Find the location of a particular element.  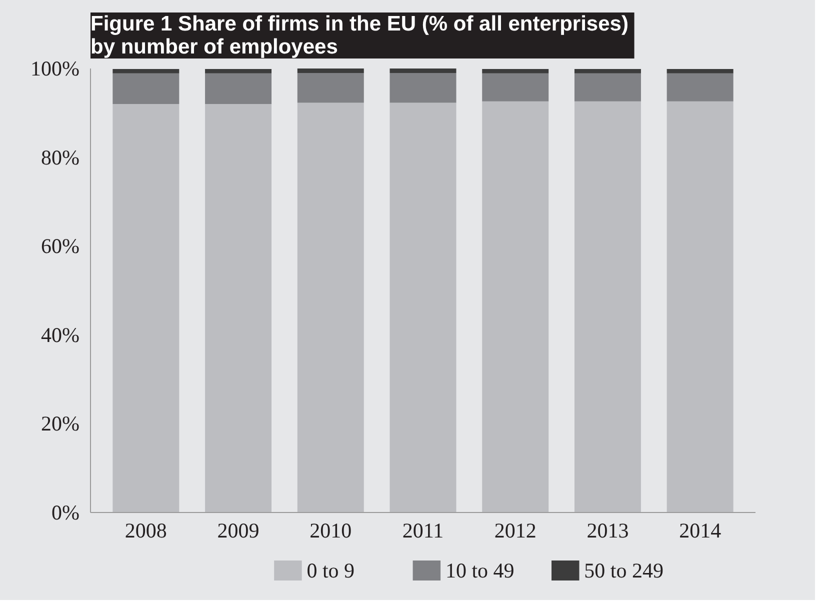

x-tick-label: 2012 is located at coordinates (515, 530).